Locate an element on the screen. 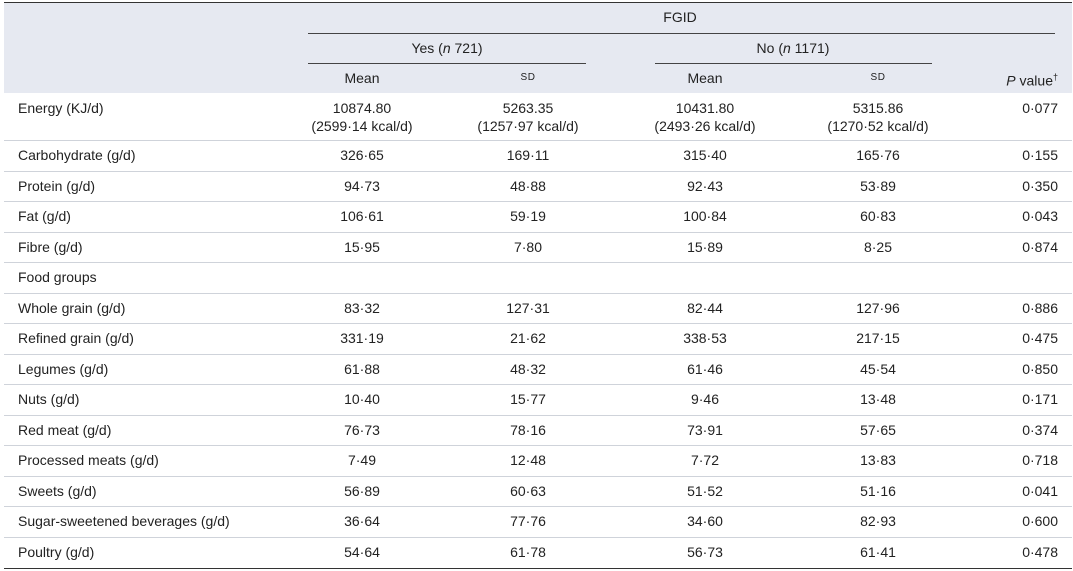 The image size is (1073, 571). cell: 5315.86 (1270·52 kcal/d) is located at coordinates (878, 117).